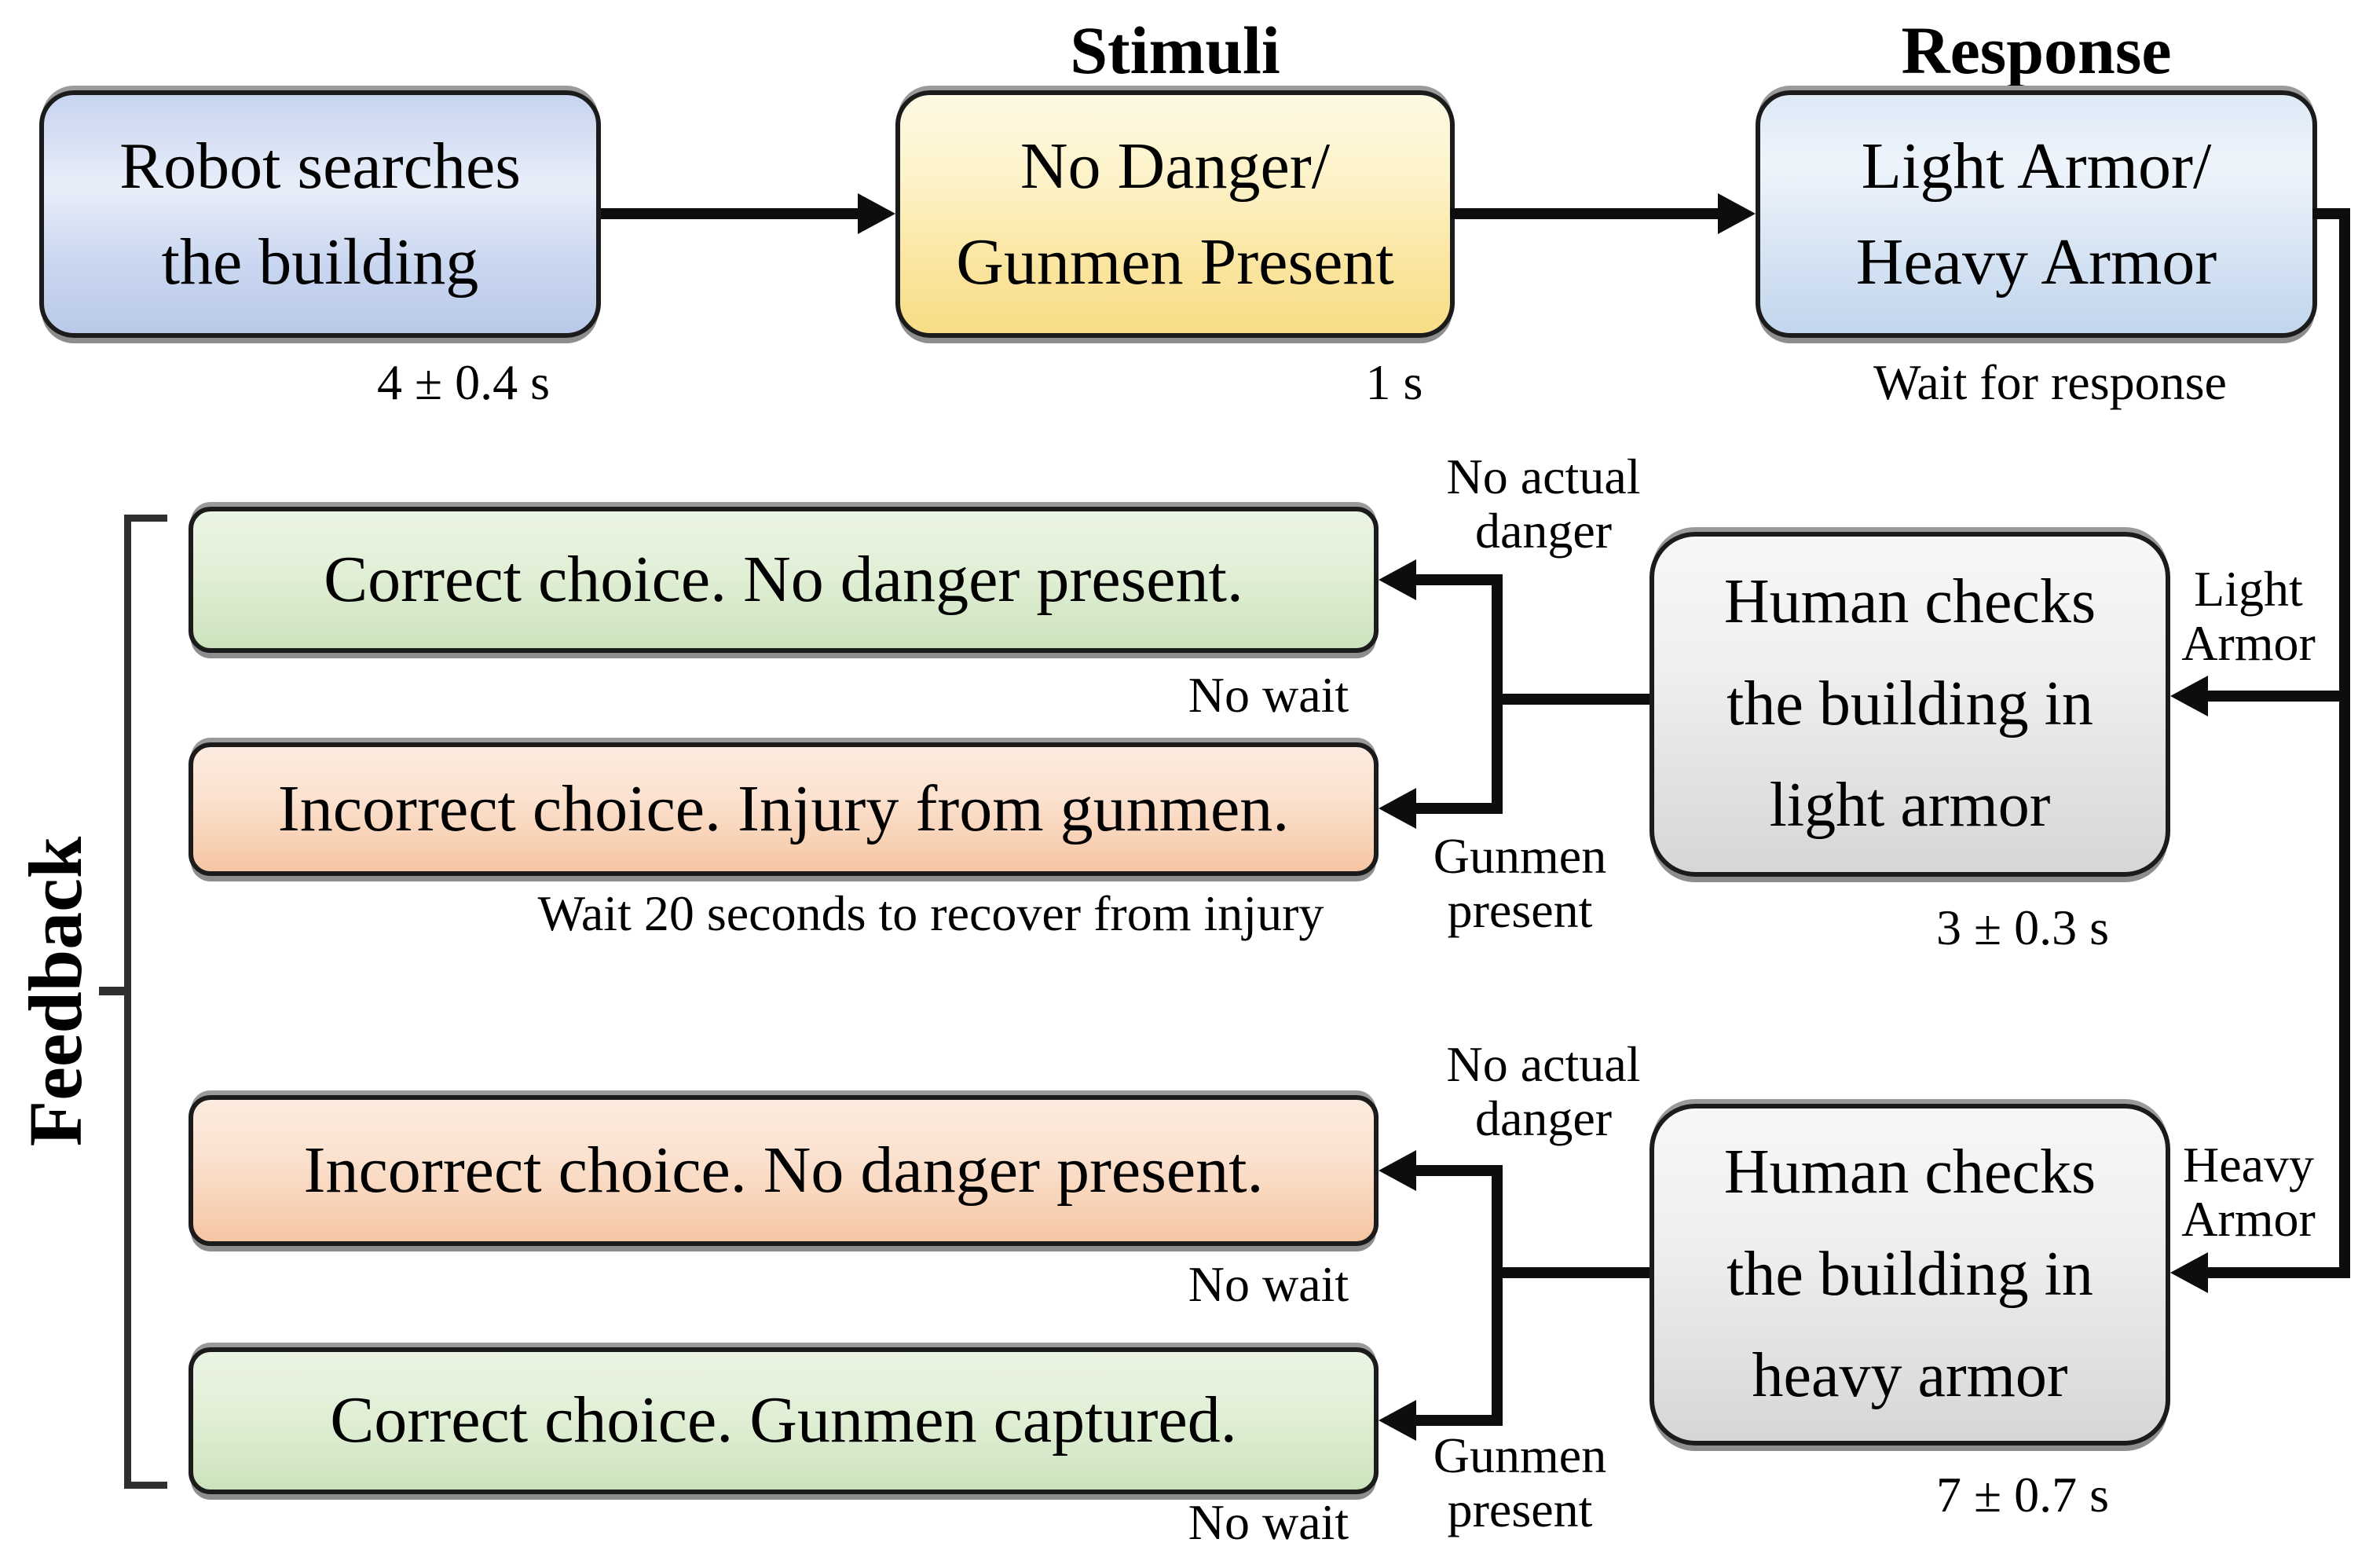 The width and height of the screenshot is (2380, 1550). I want to click on arrow-to-correct-captured-head, so click(1397, 1420).